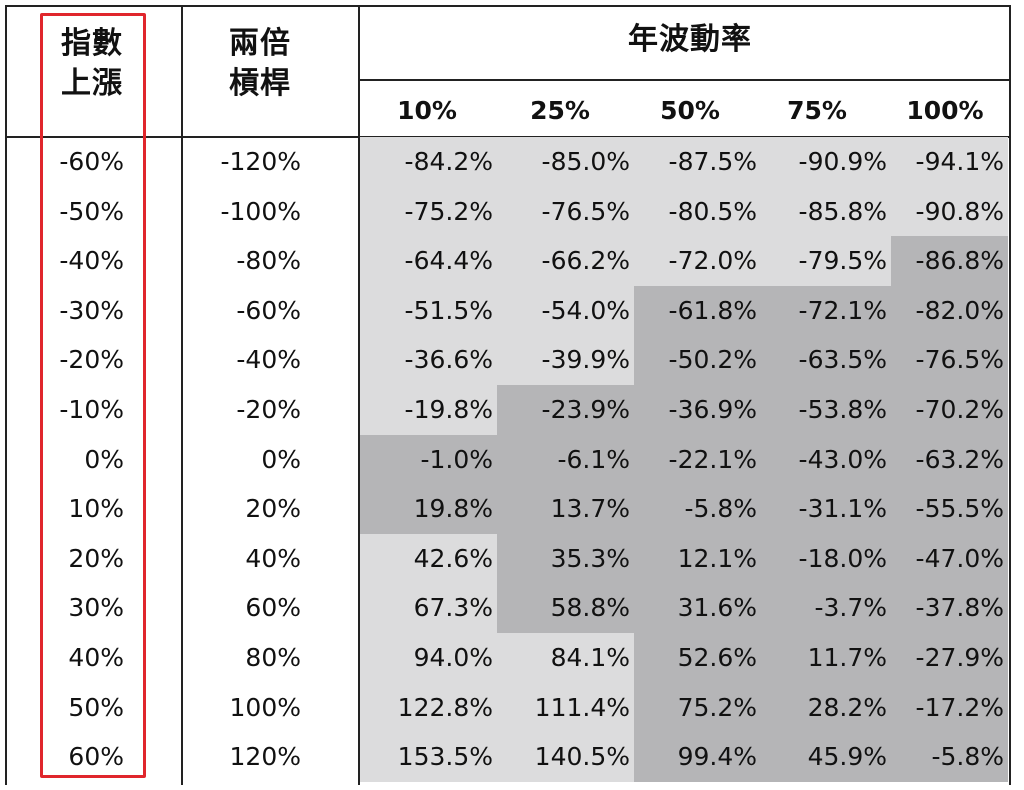  Describe the element at coordinates (826, 509) in the screenshot. I see `cell-volatility-75pct: -31.1%` at that location.